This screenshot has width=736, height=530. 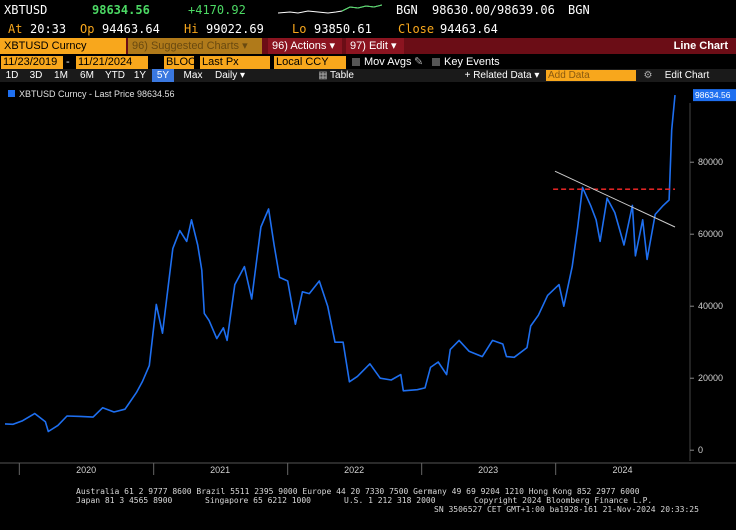 What do you see at coordinates (61, 75) in the screenshot?
I see `range-button-1m: 1M` at bounding box center [61, 75].